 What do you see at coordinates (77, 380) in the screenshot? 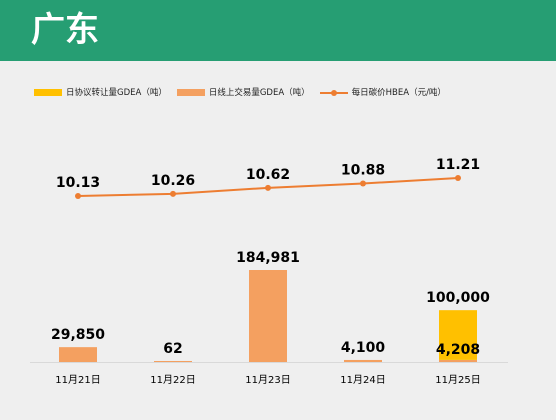
I see `x-tick-label: 11月21日` at bounding box center [77, 380].